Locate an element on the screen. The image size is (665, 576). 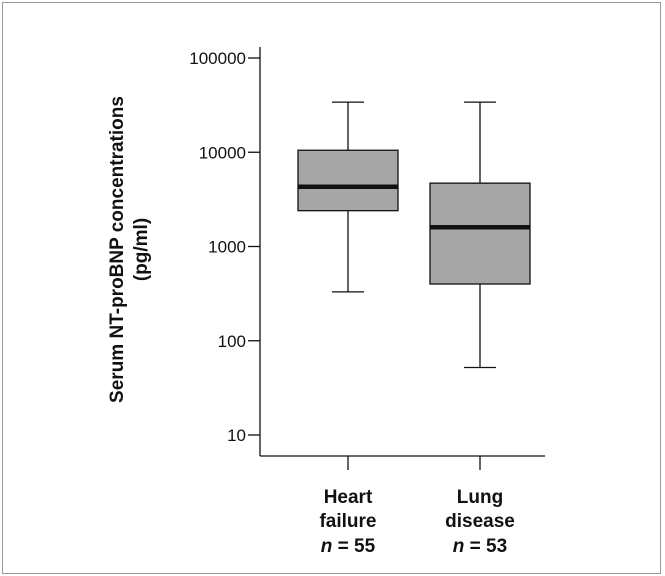
category-label-line: Lung is located at coordinates (480, 497).